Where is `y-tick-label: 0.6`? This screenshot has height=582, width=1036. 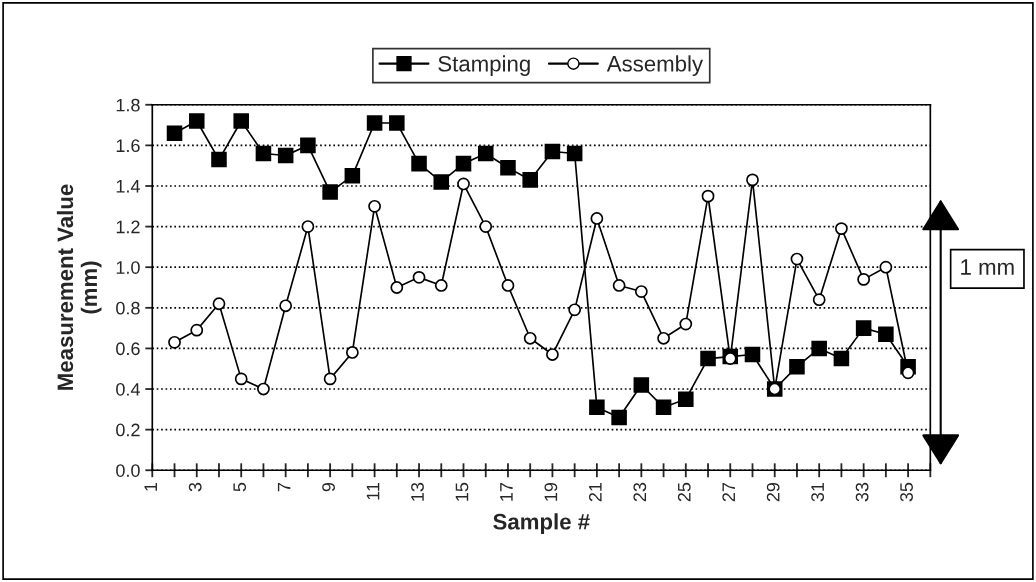 y-tick-label: 0.6 is located at coordinates (128, 349).